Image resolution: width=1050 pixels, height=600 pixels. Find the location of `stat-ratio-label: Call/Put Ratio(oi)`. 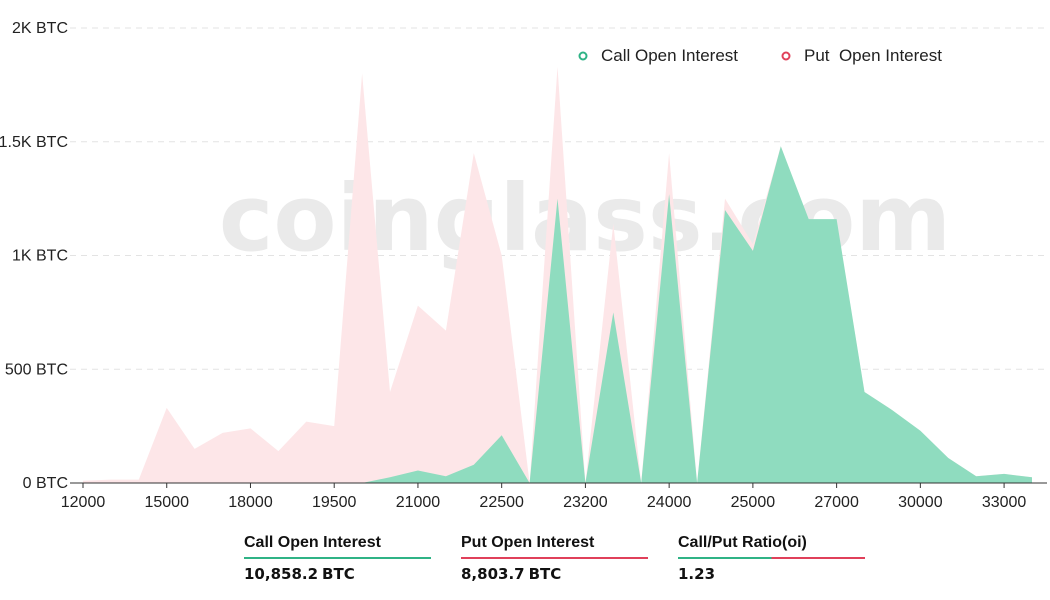

stat-ratio-label: Call/Put Ratio(oi) is located at coordinates (742, 542).